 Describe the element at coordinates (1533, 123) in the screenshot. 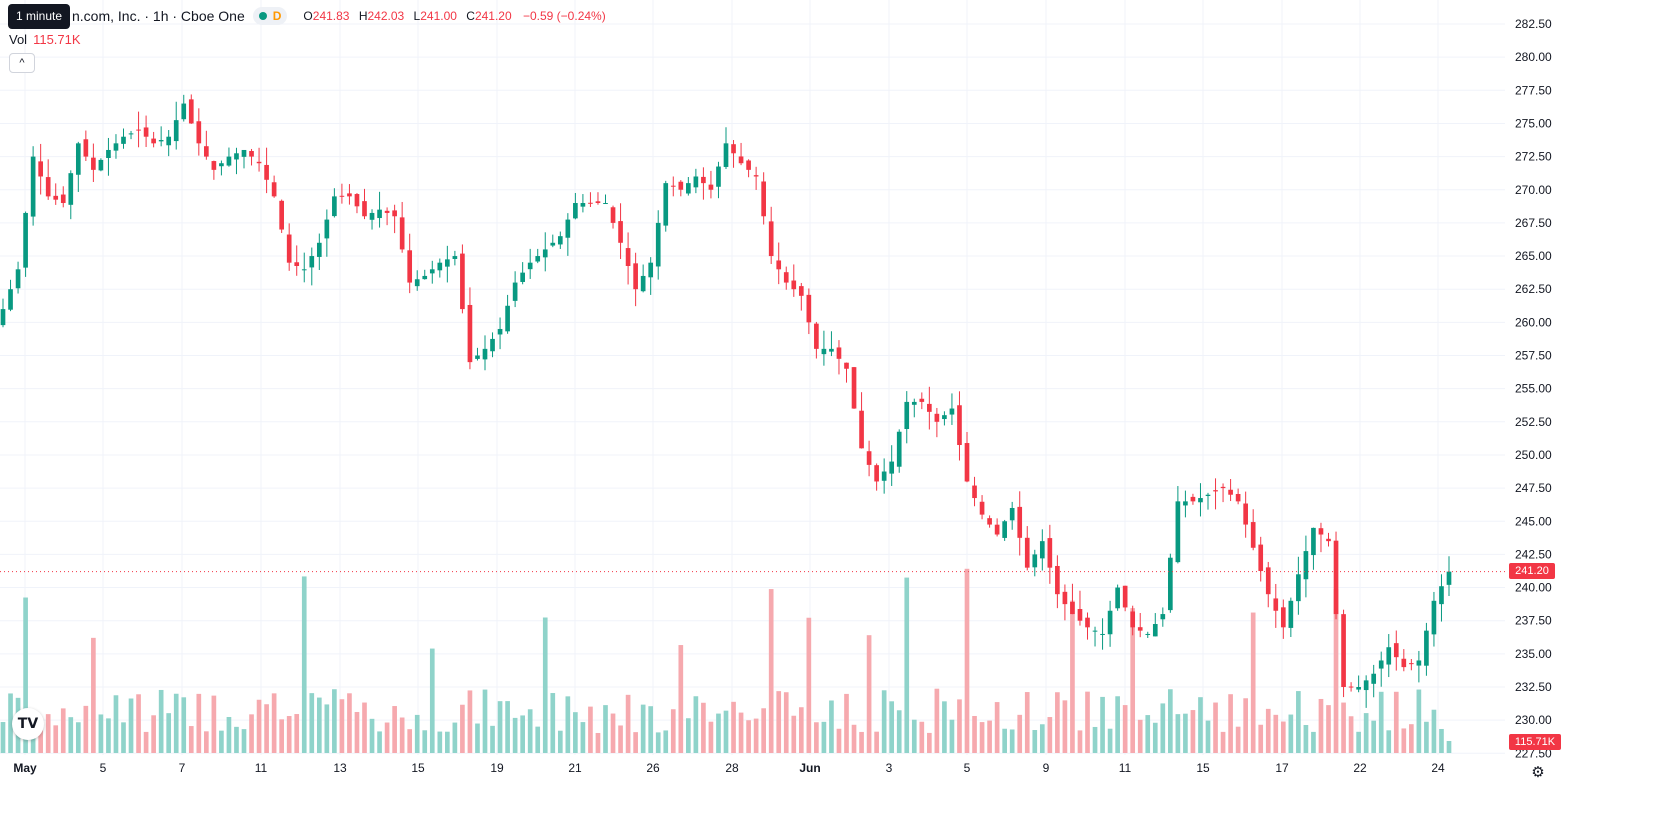

I see `price-tick-label: 275.00` at that location.